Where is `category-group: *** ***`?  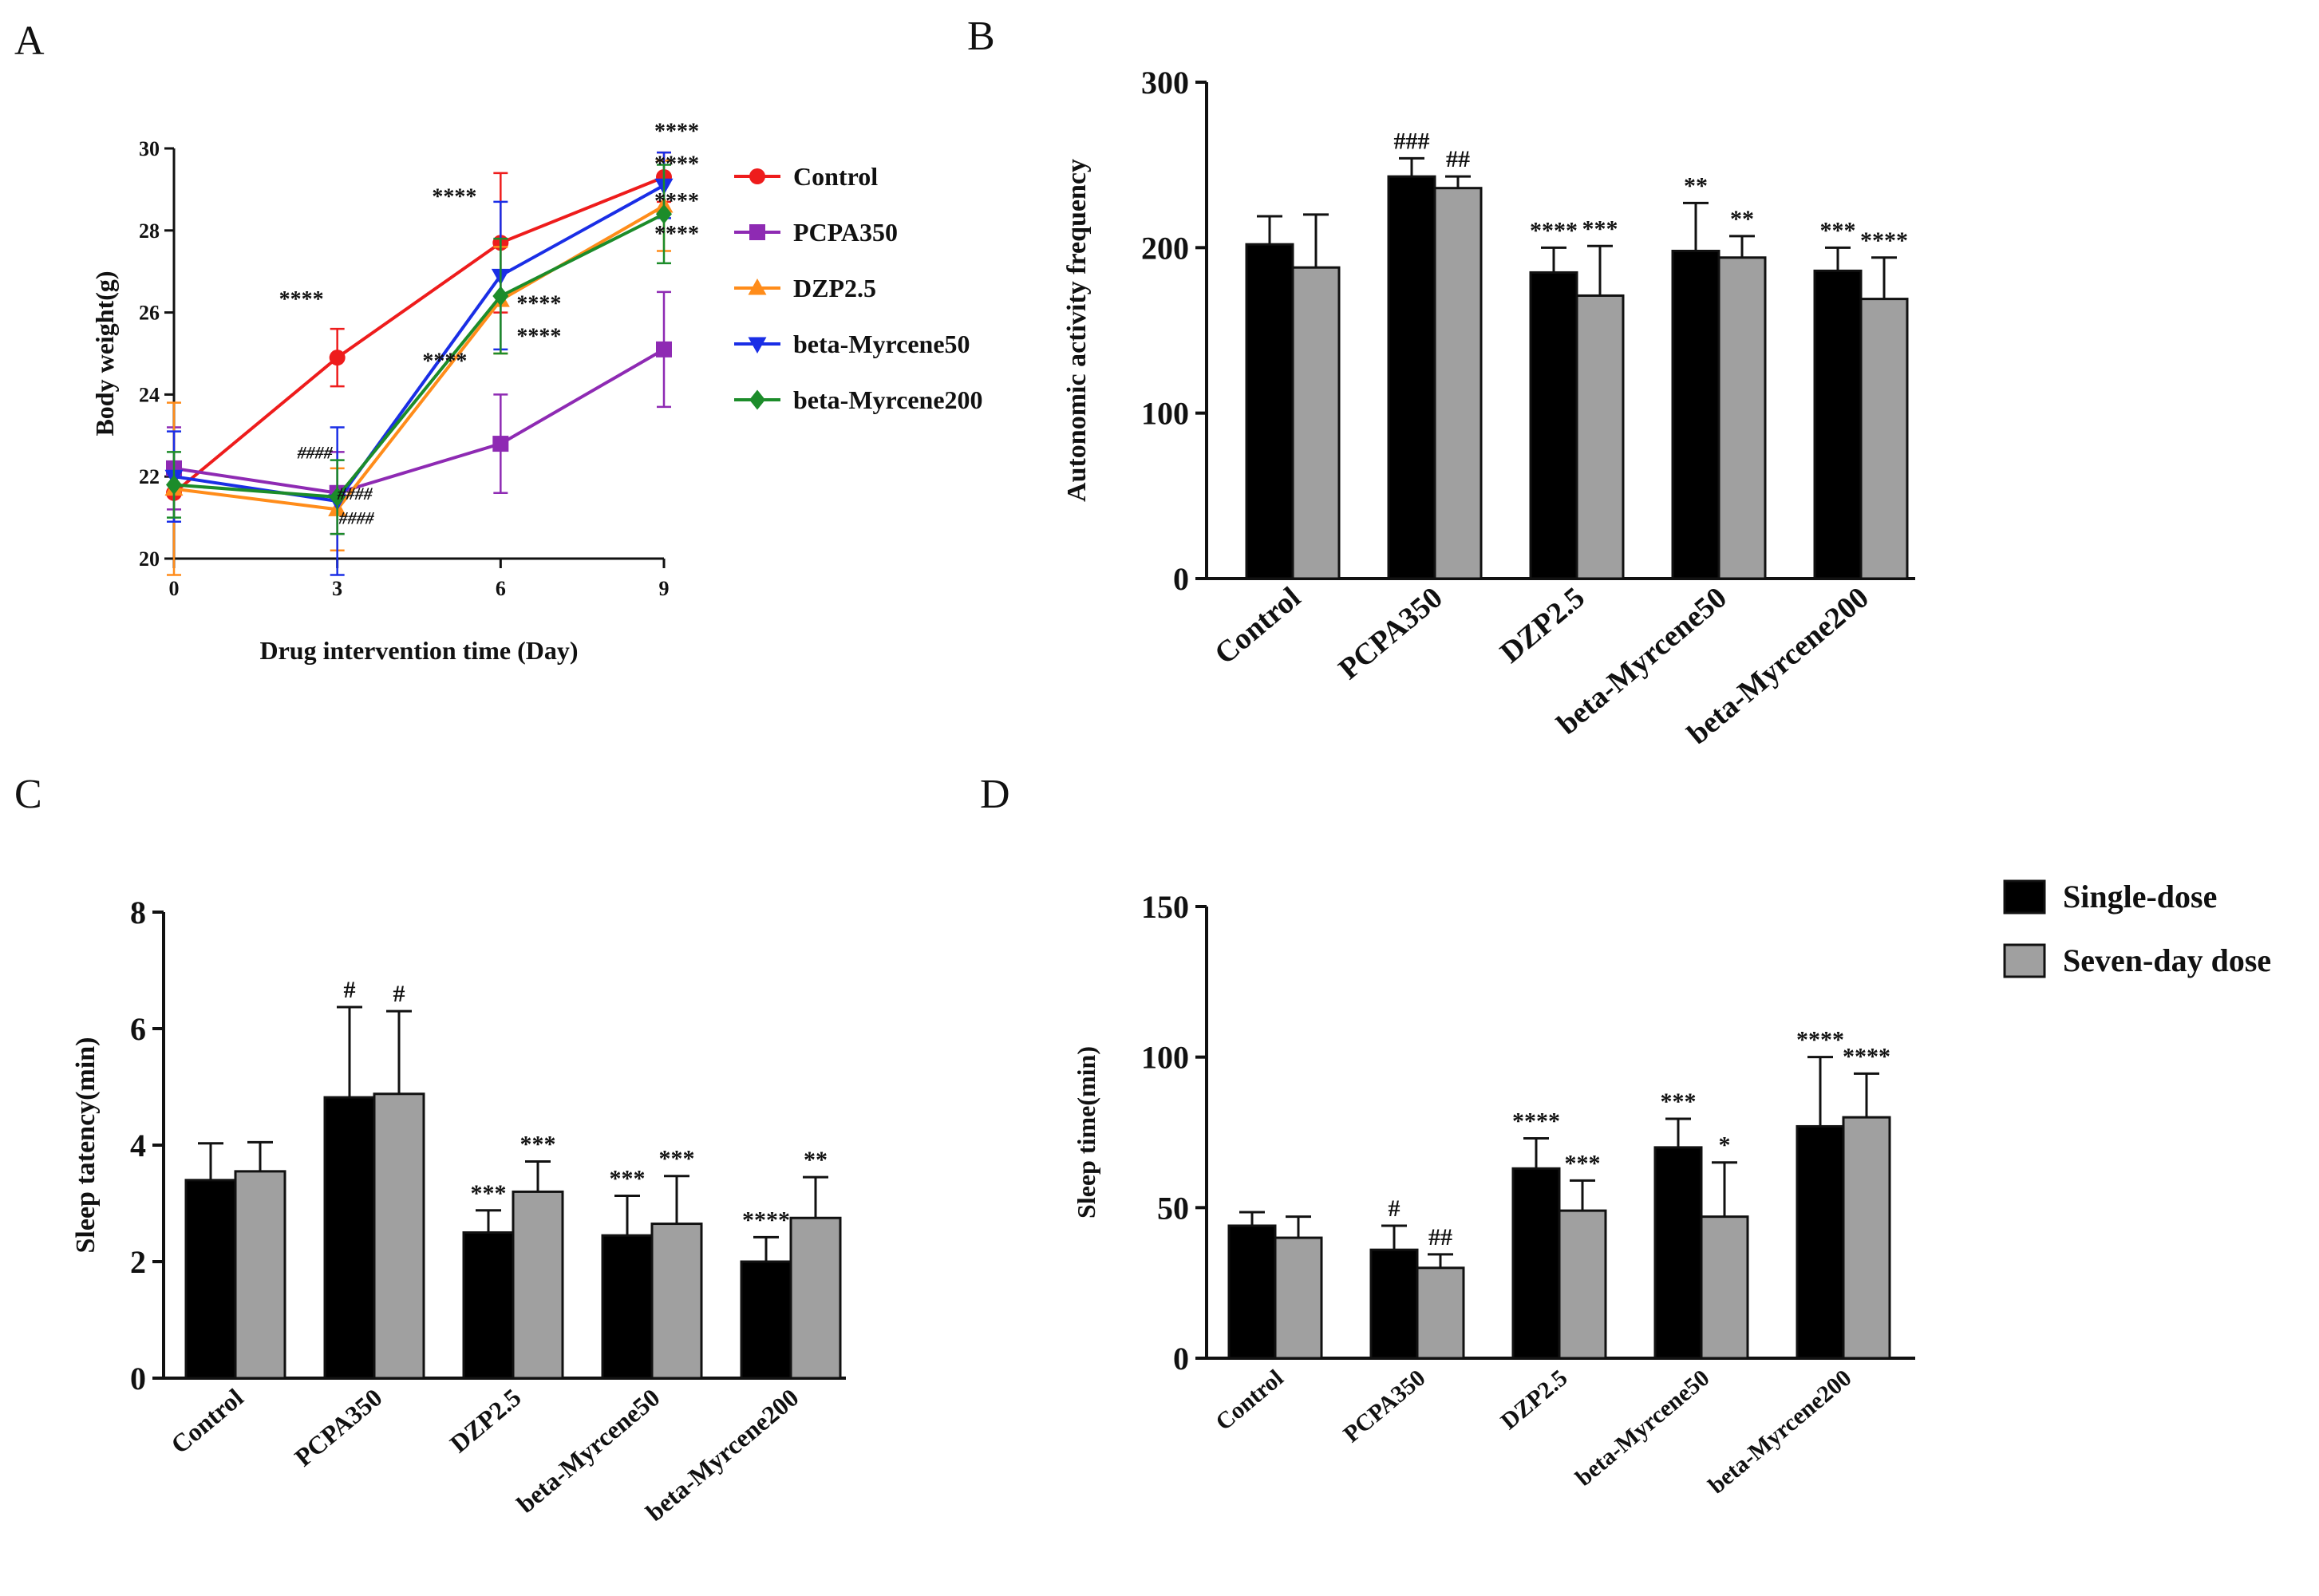
category-group: *** *** is located at coordinates (652, 1263).